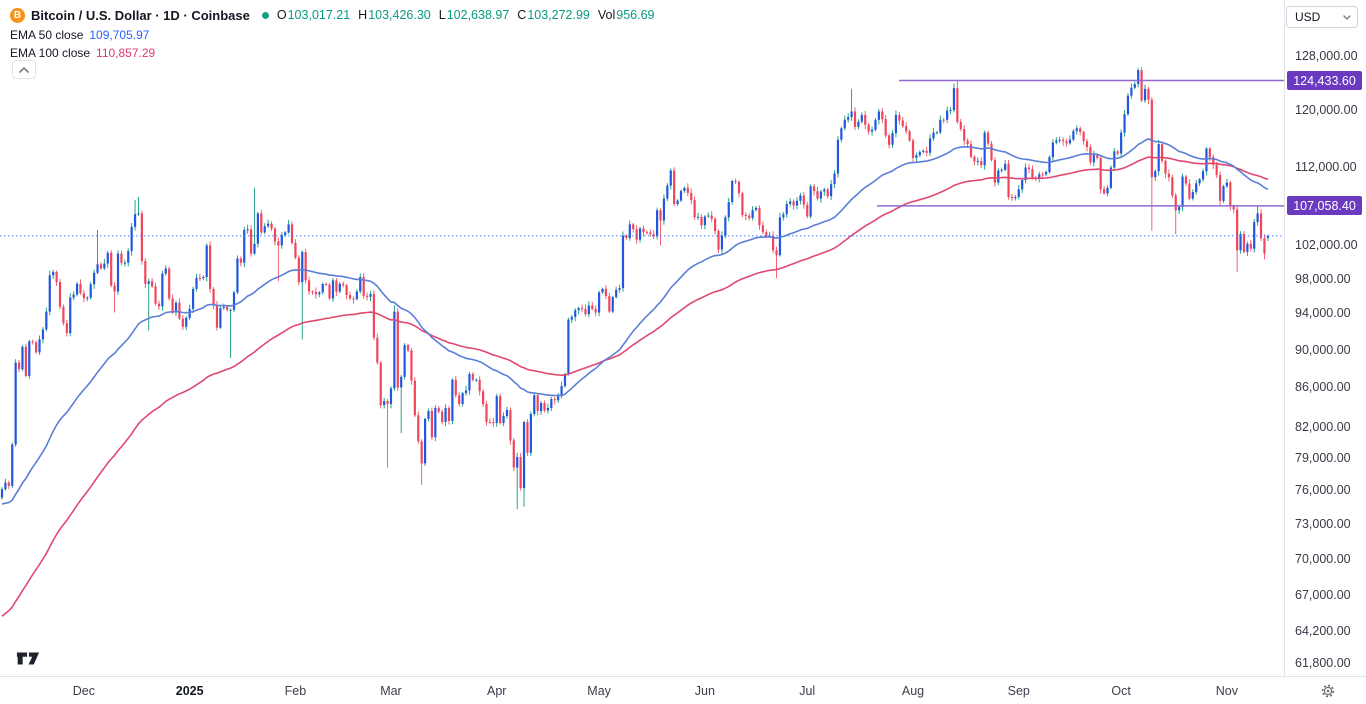 This screenshot has width=1366, height=704. I want to click on volume-value: 956.69, so click(635, 15).